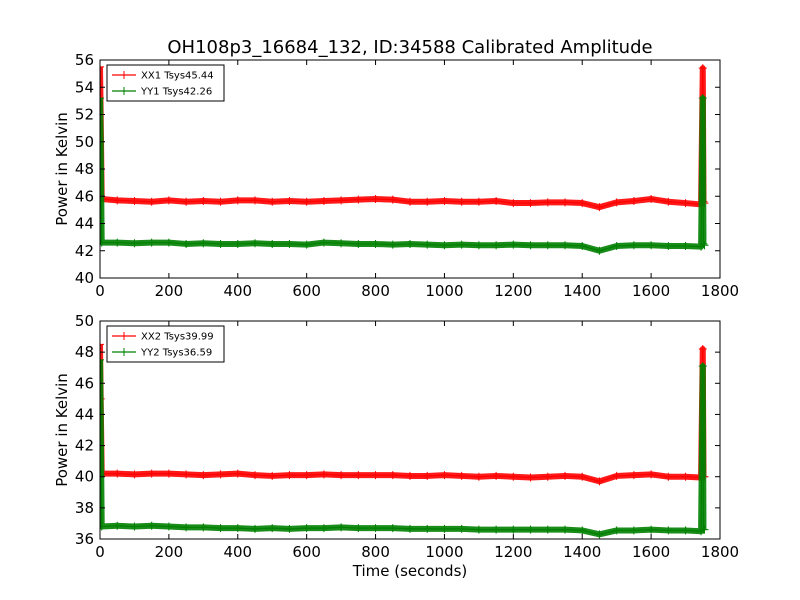  Describe the element at coordinates (84, 60) in the screenshot. I see `y-tick-label: 56` at that location.